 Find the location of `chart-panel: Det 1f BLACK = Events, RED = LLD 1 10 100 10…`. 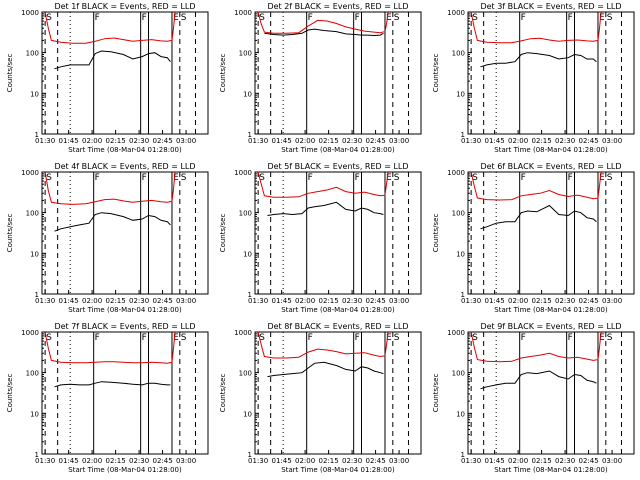

chart-panel: Det 1f BLACK = Events, RED = LLD 1 10 100 10… is located at coordinates (107, 78).